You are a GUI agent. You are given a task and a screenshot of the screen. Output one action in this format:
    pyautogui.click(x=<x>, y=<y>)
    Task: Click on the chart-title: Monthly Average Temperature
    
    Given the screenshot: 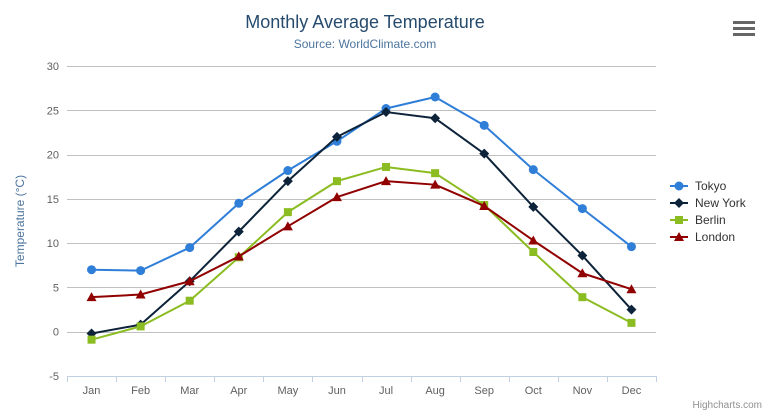 What is the action you would take?
    pyautogui.click(x=365, y=22)
    